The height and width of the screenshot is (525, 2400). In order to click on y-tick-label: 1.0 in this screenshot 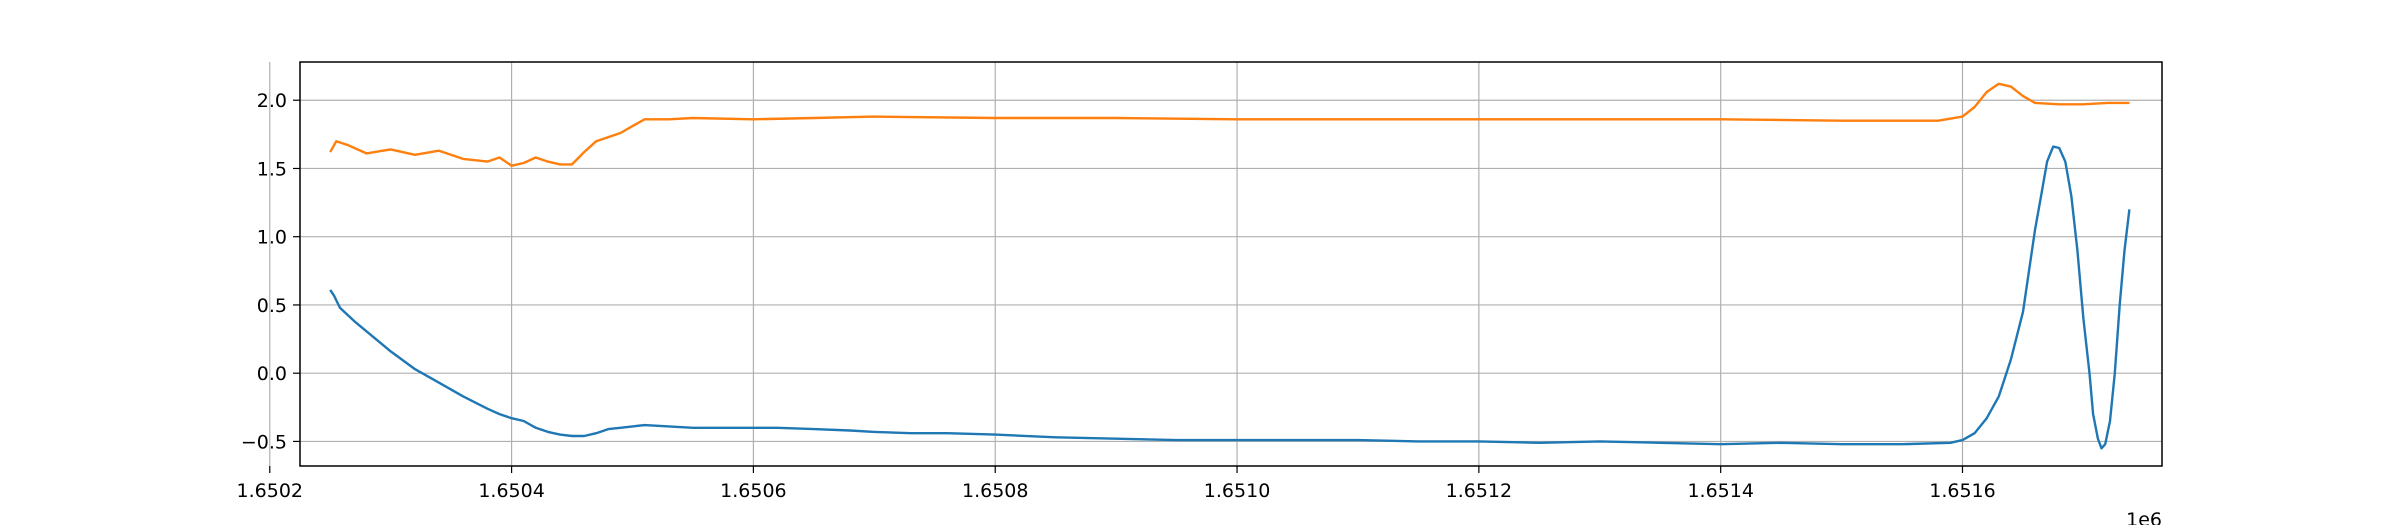, I will do `click(272, 238)`.